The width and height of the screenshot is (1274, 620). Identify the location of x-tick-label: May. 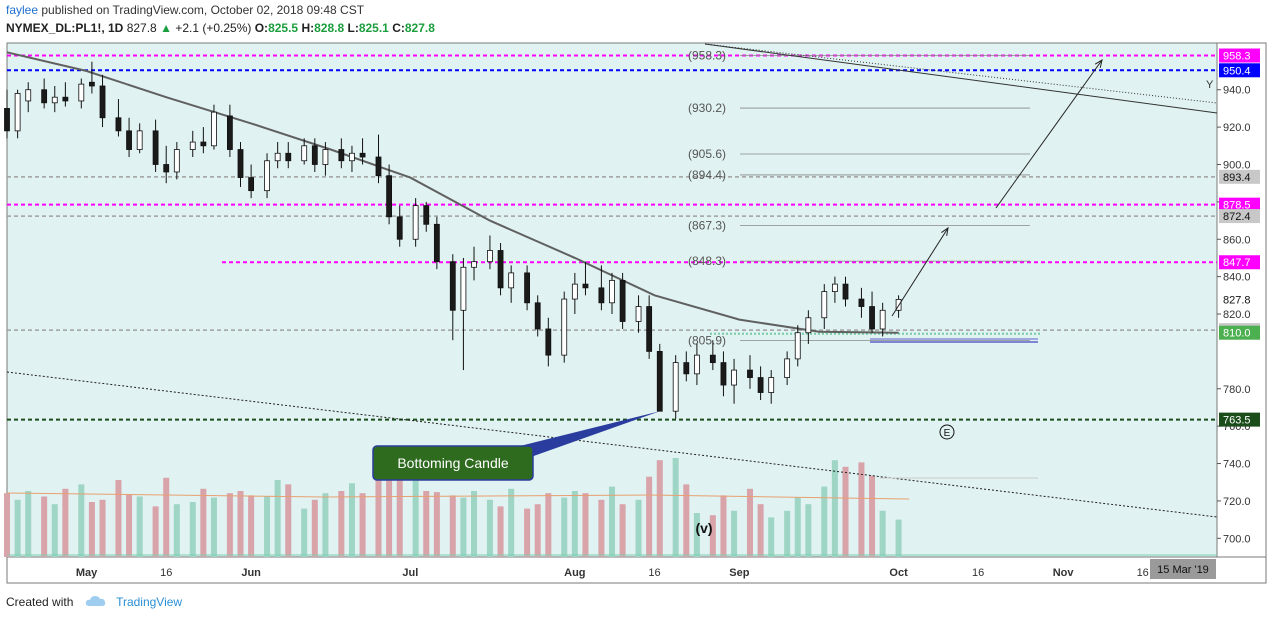
(87, 573).